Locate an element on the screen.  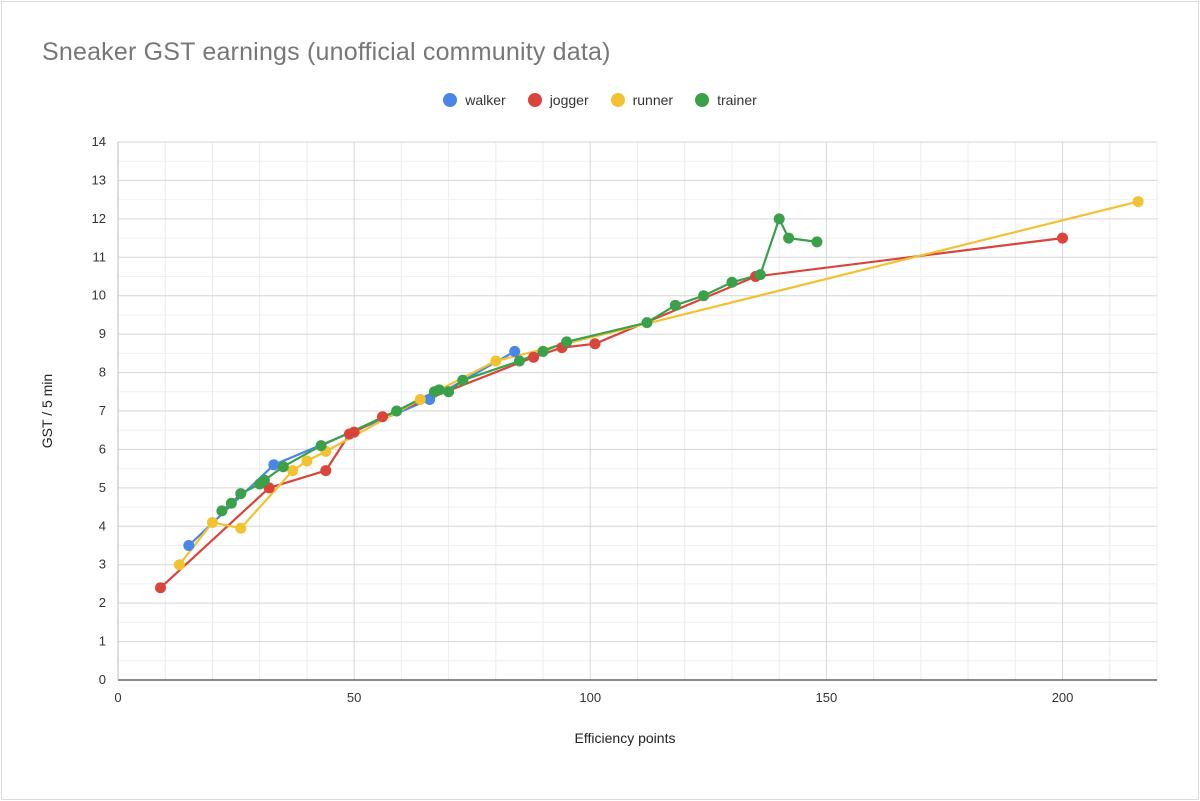
y-axis-label: GST / 5 min is located at coordinates (47, 411).